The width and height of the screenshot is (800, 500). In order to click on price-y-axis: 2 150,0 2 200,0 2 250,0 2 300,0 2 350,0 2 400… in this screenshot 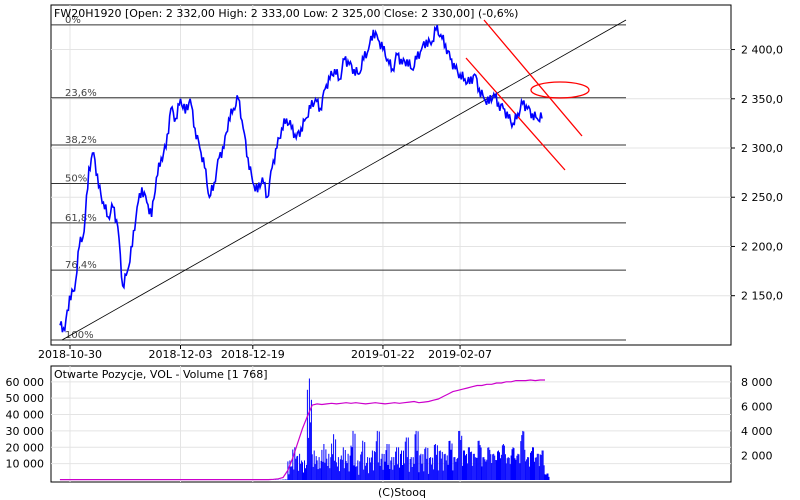, I will do `click(757, 173)`.